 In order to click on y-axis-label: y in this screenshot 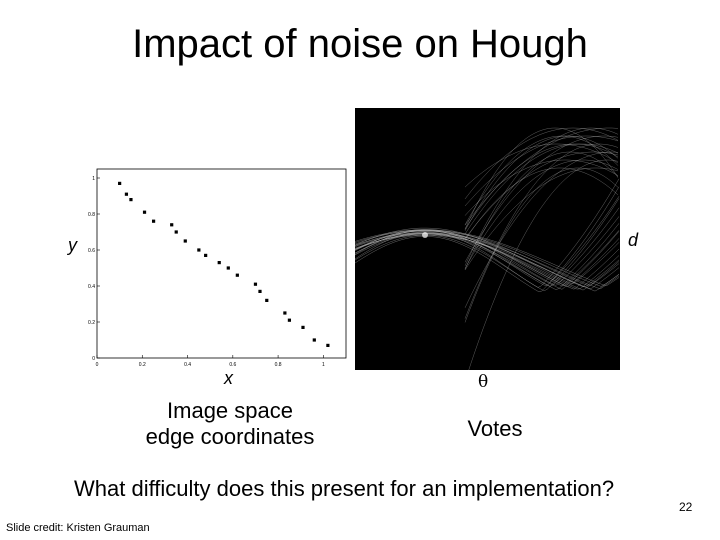, I will do `click(72, 245)`.